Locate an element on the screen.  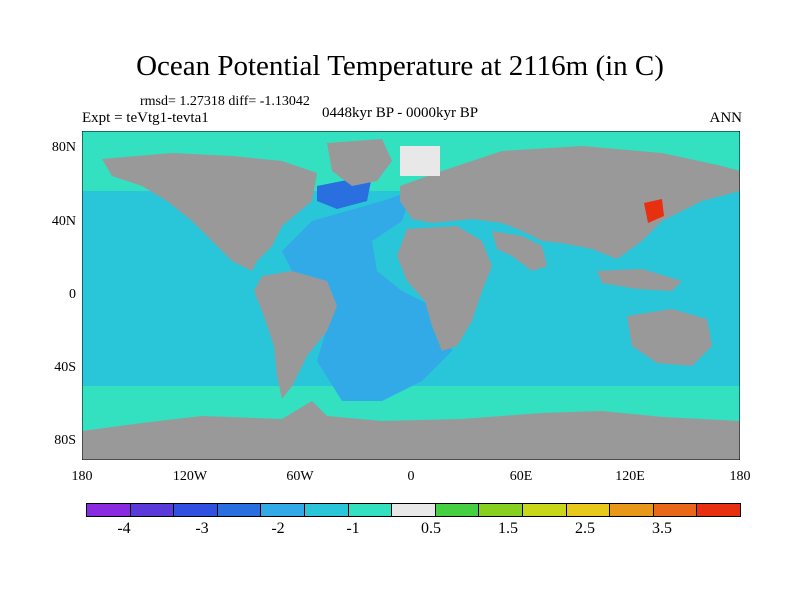
colorbar-label-1-5: 1.5 is located at coordinates (508, 528).